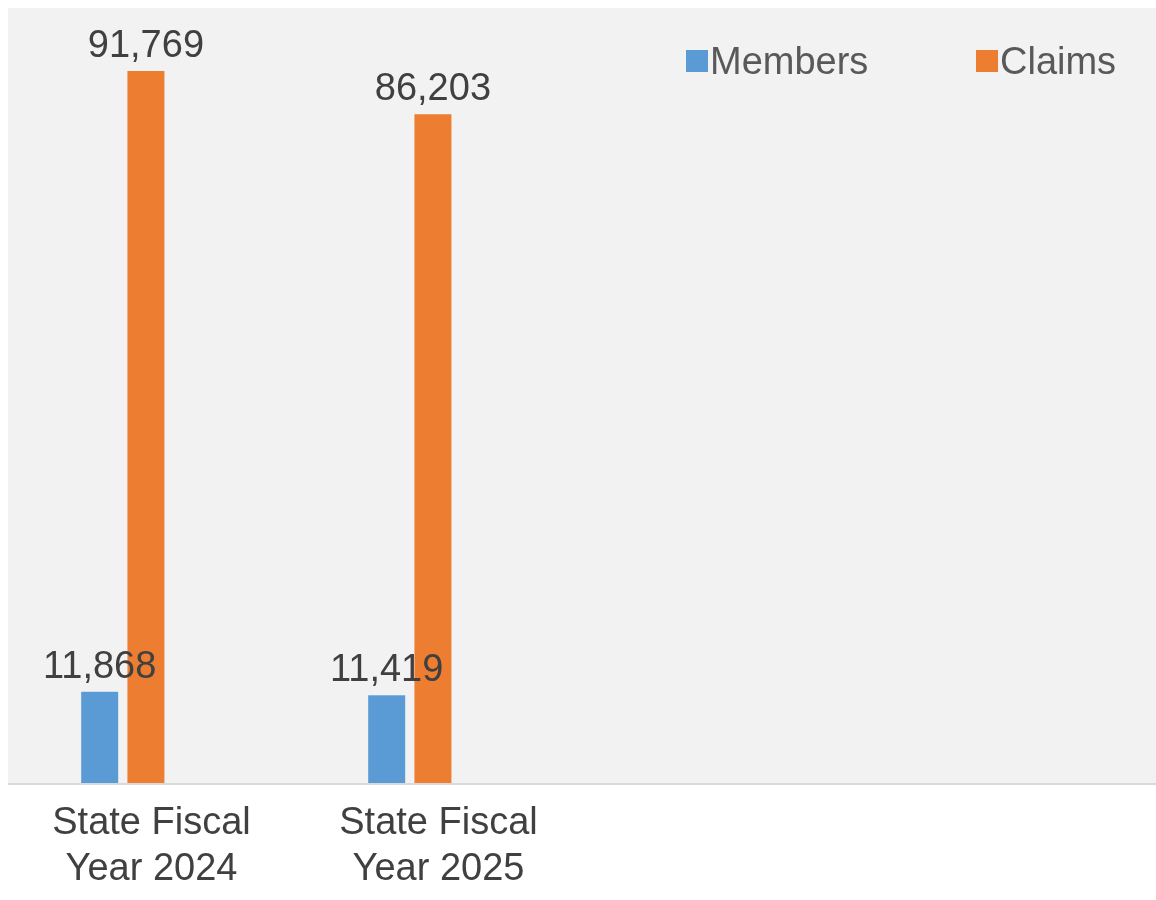 Image resolution: width=1156 pixels, height=900 pixels. Describe the element at coordinates (151, 844) in the screenshot. I see `x-tick-label: State Fiscal Year 2024` at that location.